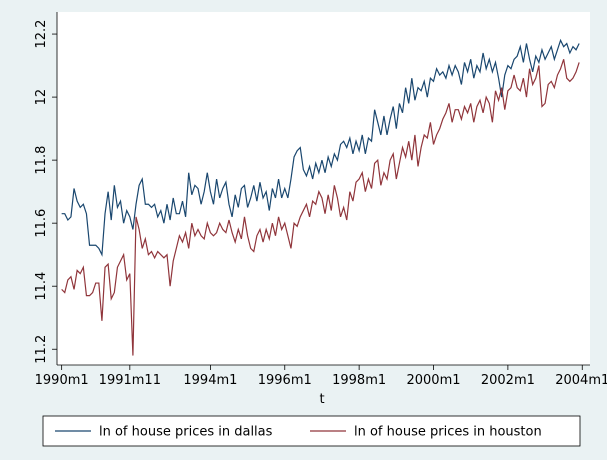 This screenshot has width=607, height=460. Describe the element at coordinates (359, 380) in the screenshot. I see `x-tick-label: 1998m1` at that location.